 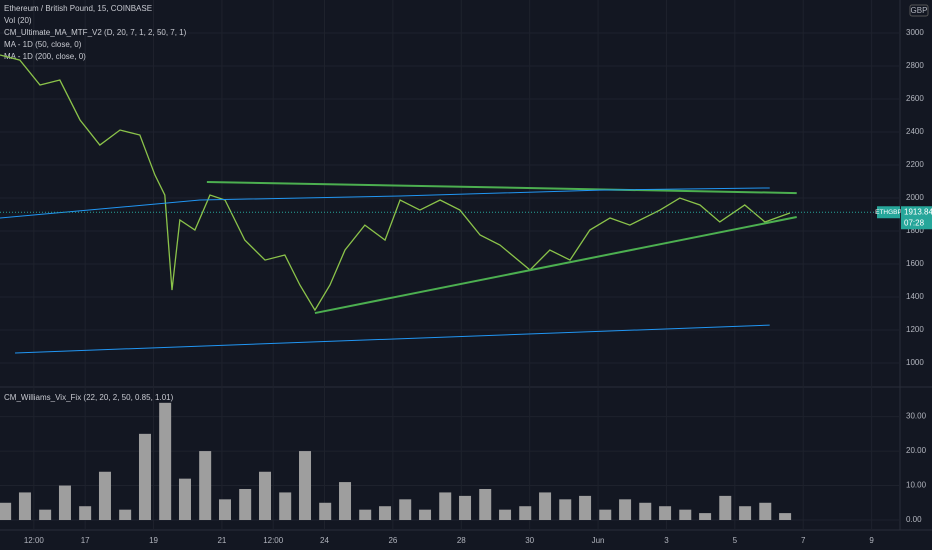 I want to click on currency-box, so click(x=919, y=10).